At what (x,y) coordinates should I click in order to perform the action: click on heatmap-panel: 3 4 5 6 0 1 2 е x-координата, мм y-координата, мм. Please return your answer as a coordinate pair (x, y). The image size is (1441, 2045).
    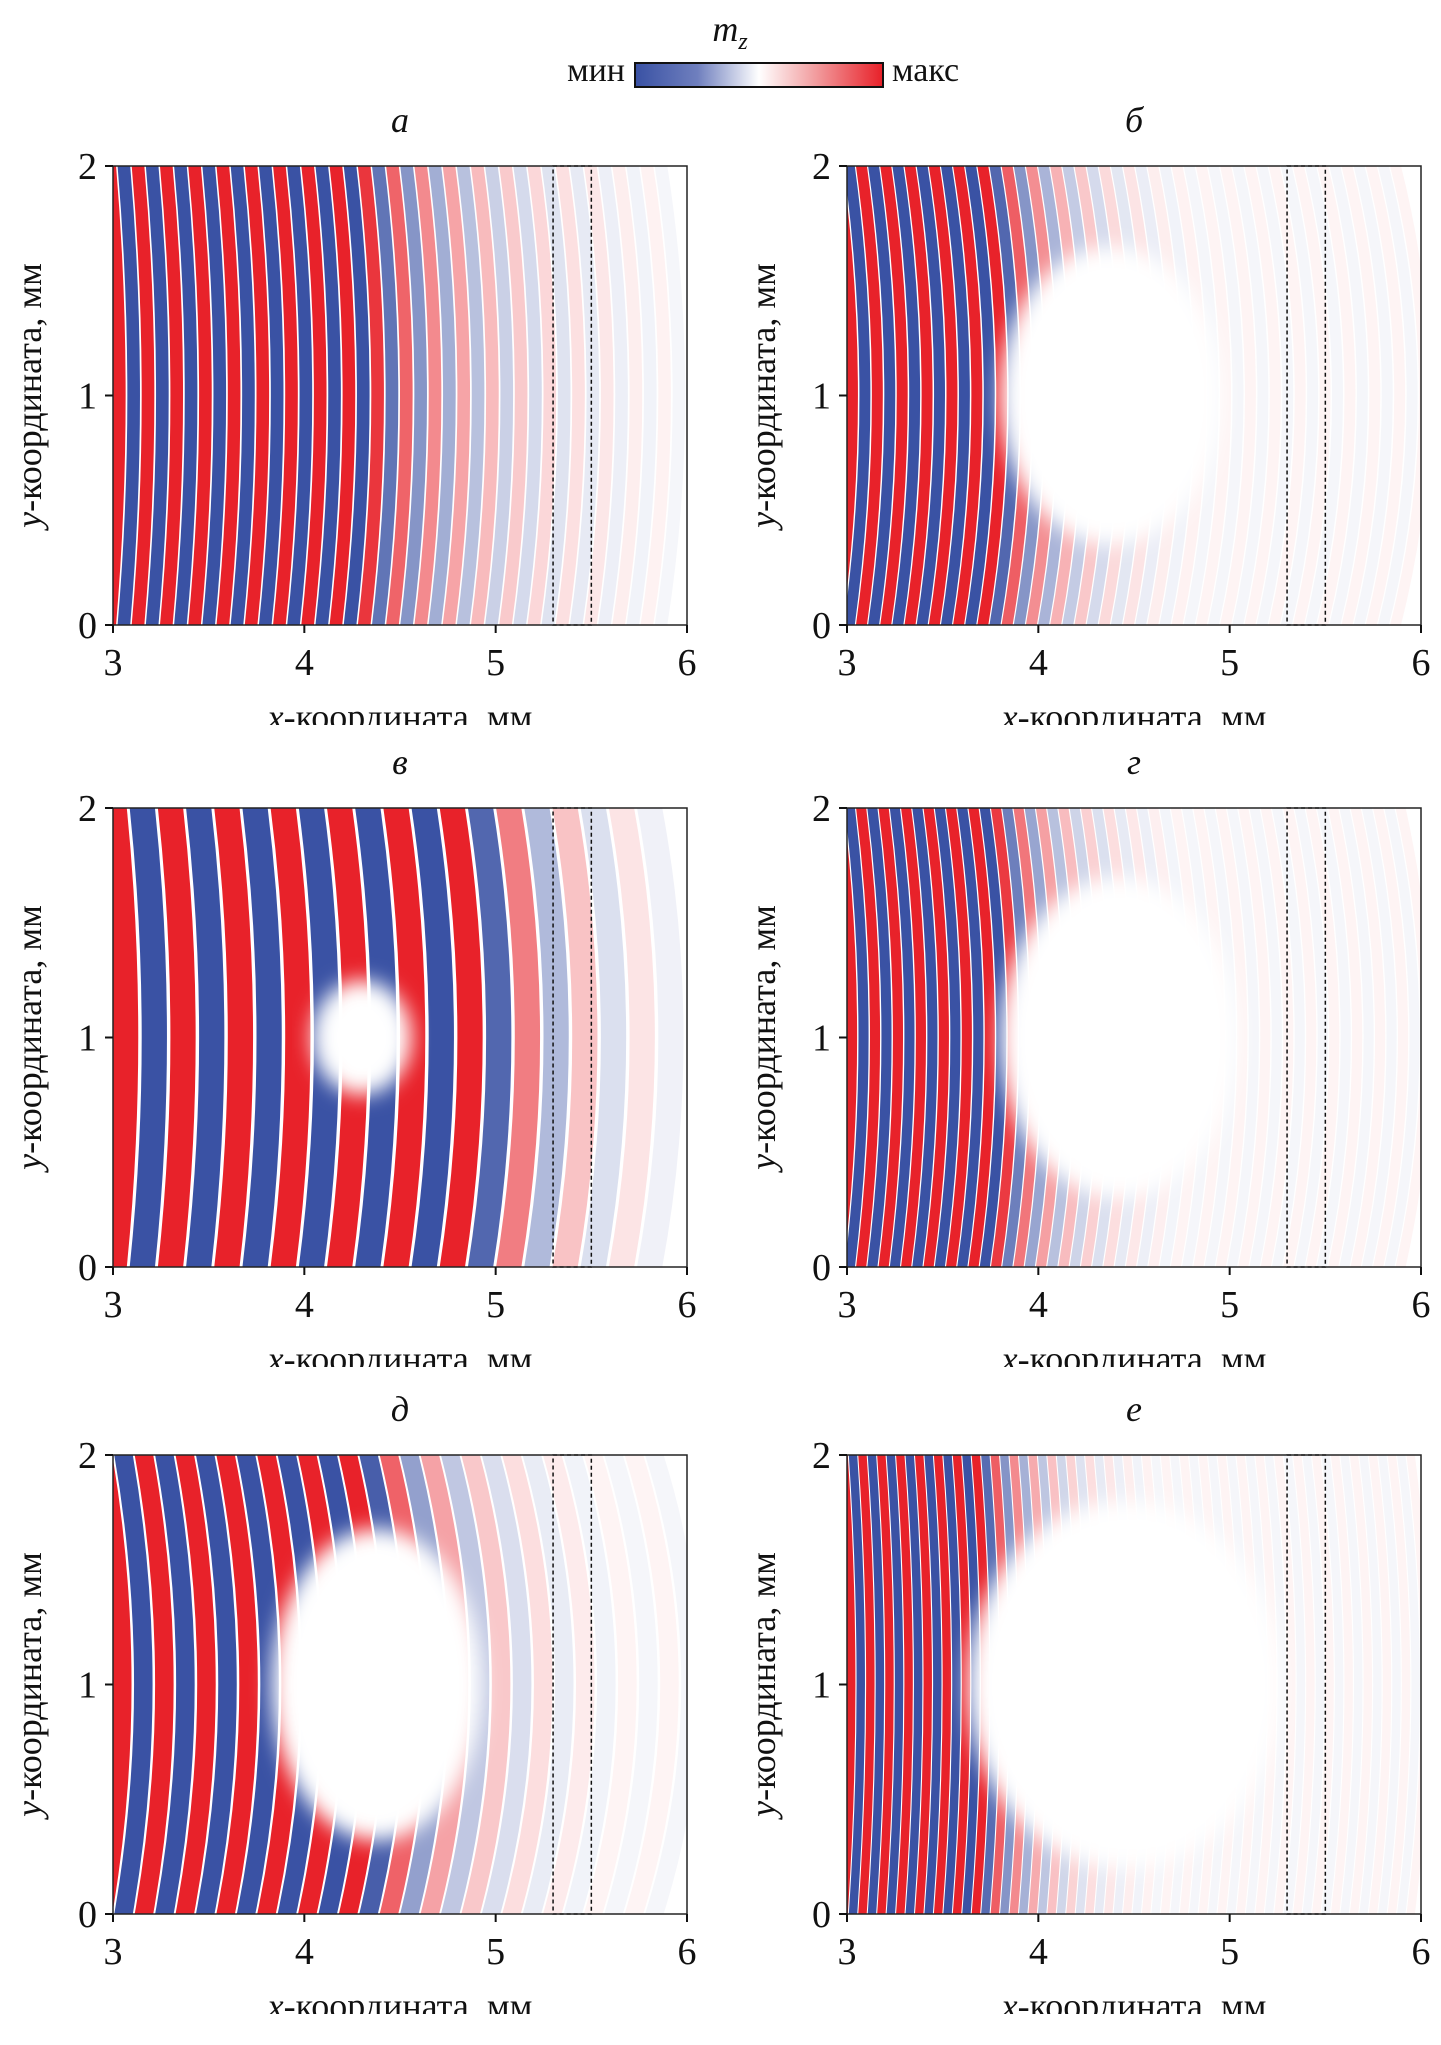
    Looking at the image, I should click on (1087, 1701).